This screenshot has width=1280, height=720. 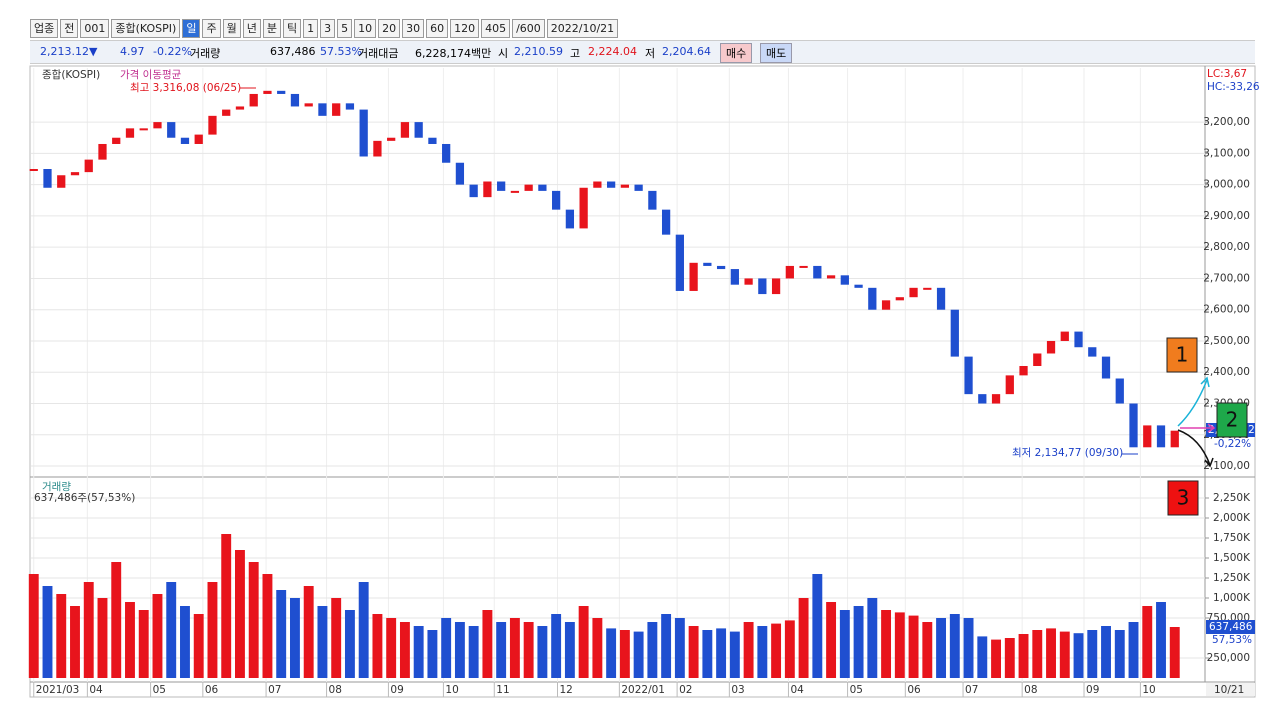 What do you see at coordinates (465, 28) in the screenshot?
I see `toolbar-item: 120` at bounding box center [465, 28].